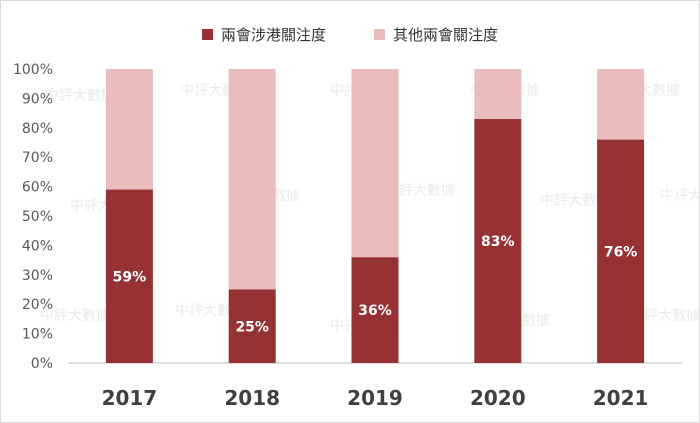  Describe the element at coordinates (80, 96) in the screenshot. I see `watermark-text-1: 中評大數據` at that location.